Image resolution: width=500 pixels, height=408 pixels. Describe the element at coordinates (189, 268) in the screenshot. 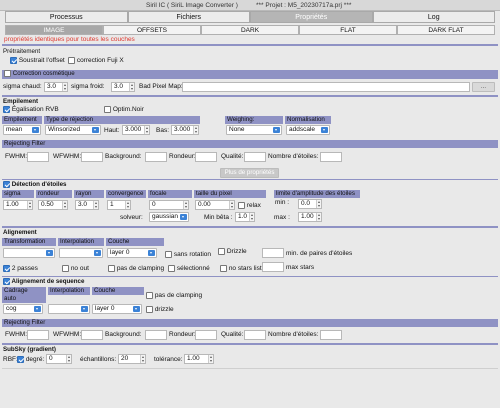

I see `selected-option: sélectionné` at that location.